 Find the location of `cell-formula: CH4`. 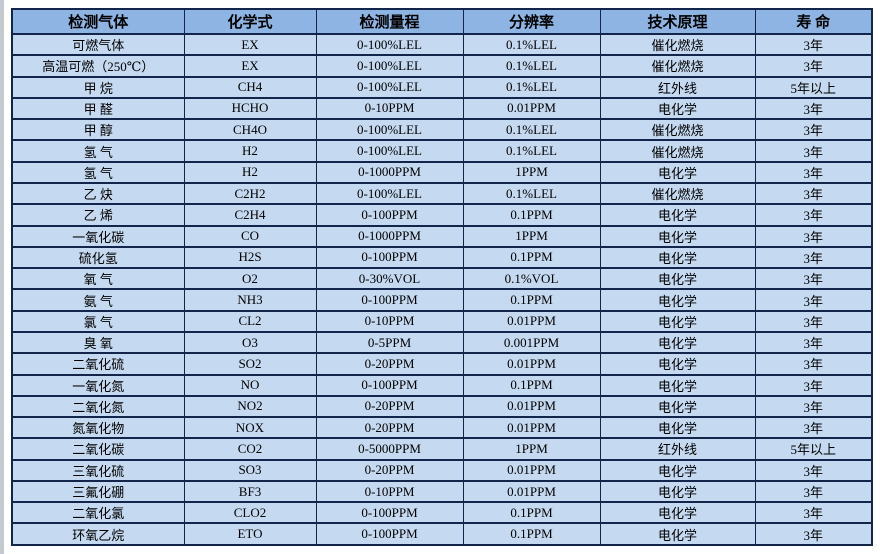

cell-formula: CH4 is located at coordinates (250, 87).